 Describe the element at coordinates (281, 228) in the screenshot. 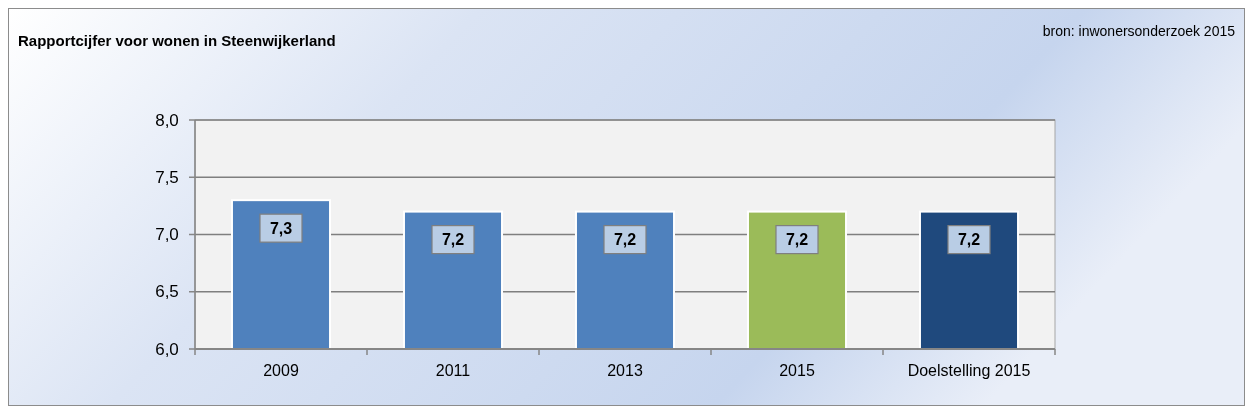

I see `data-label: 7,3` at that location.